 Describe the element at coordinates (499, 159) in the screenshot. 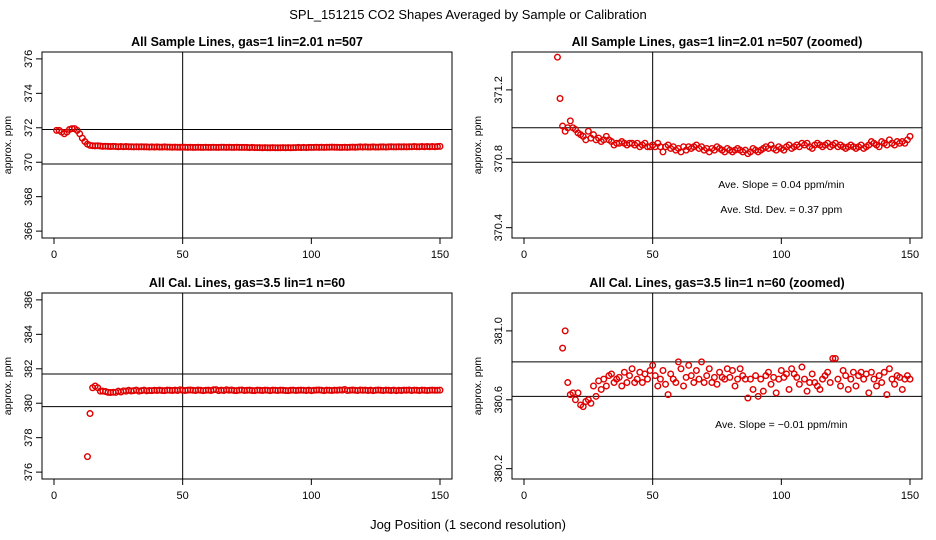

I see `y-tick-label: 370.8` at that location.